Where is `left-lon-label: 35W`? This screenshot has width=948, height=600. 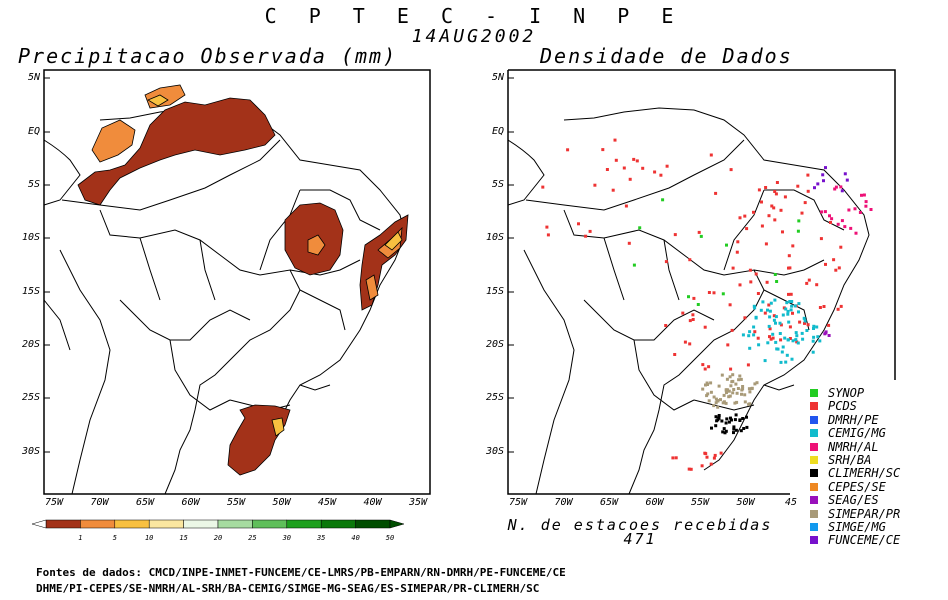
left-lon-label: 35W is located at coordinates (418, 502).